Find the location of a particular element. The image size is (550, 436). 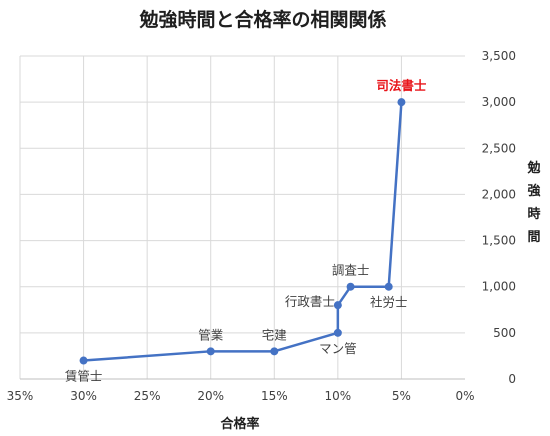

chart-title: 勉強時間と合格率の相関関係 is located at coordinates (262, 19).